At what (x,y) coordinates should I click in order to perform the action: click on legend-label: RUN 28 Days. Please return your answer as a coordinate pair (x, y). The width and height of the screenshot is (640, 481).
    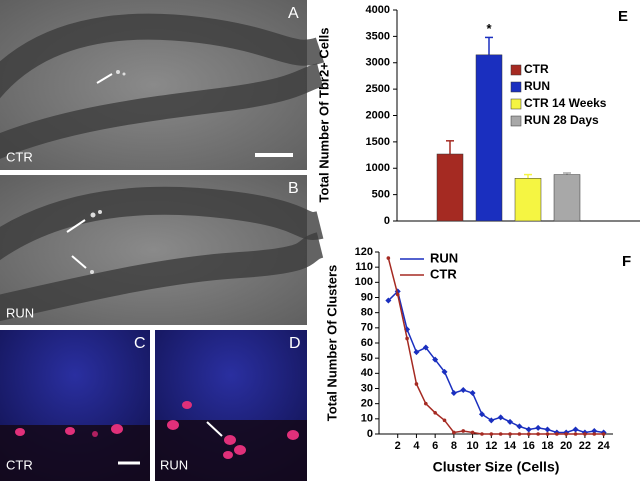
    Looking at the image, I should click on (561, 120).